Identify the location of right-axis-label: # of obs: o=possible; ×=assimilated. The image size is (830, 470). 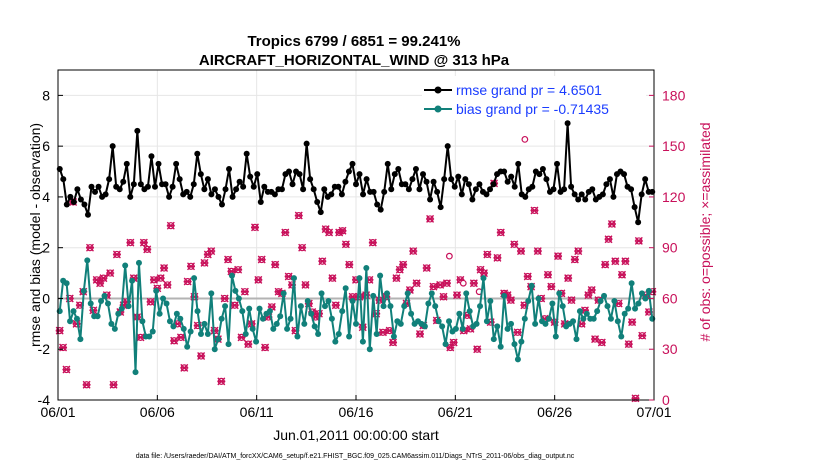
(705, 231).